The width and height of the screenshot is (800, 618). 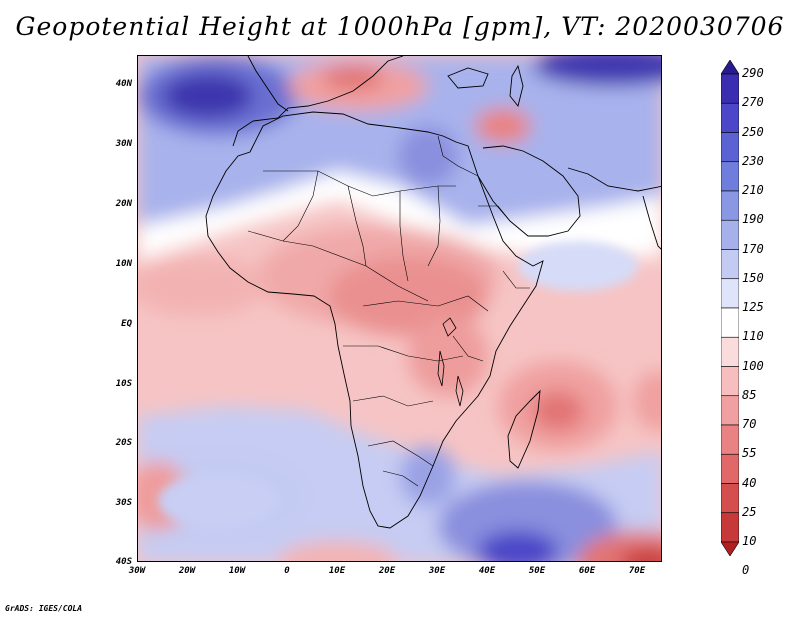 I want to click on lon-label: 60E, so click(x=587, y=571).